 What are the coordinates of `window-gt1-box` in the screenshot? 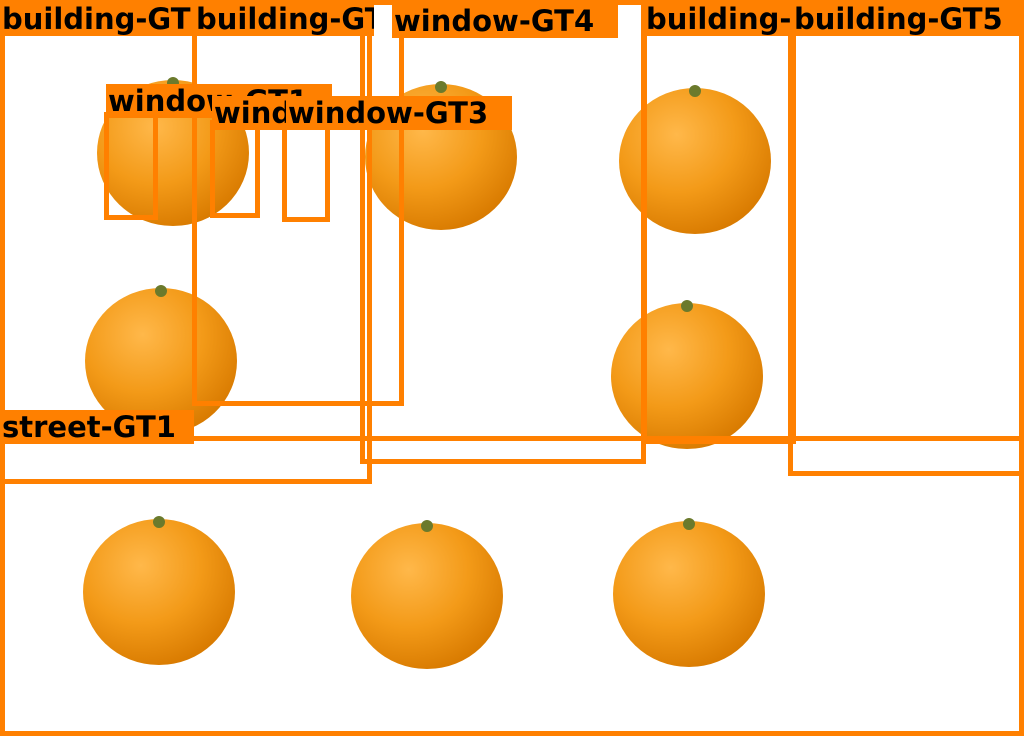 It's located at (131, 166).